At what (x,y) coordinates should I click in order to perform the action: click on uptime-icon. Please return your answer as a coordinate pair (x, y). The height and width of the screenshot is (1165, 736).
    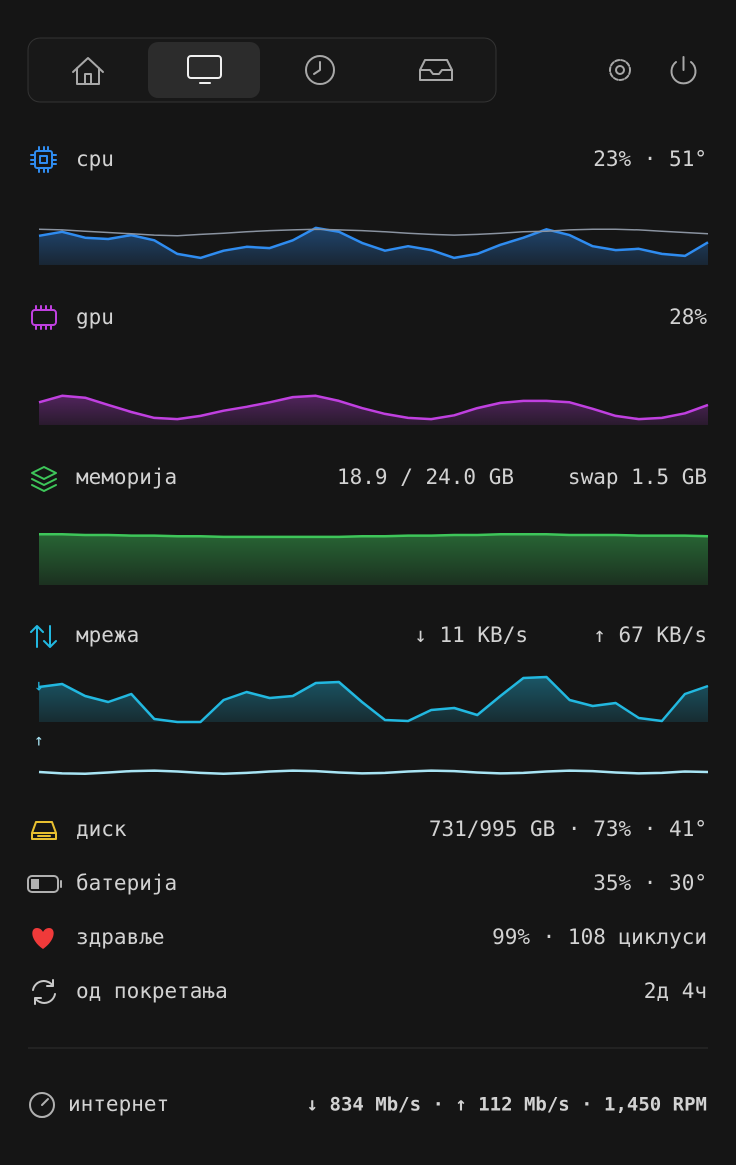
    Looking at the image, I should click on (44, 992).